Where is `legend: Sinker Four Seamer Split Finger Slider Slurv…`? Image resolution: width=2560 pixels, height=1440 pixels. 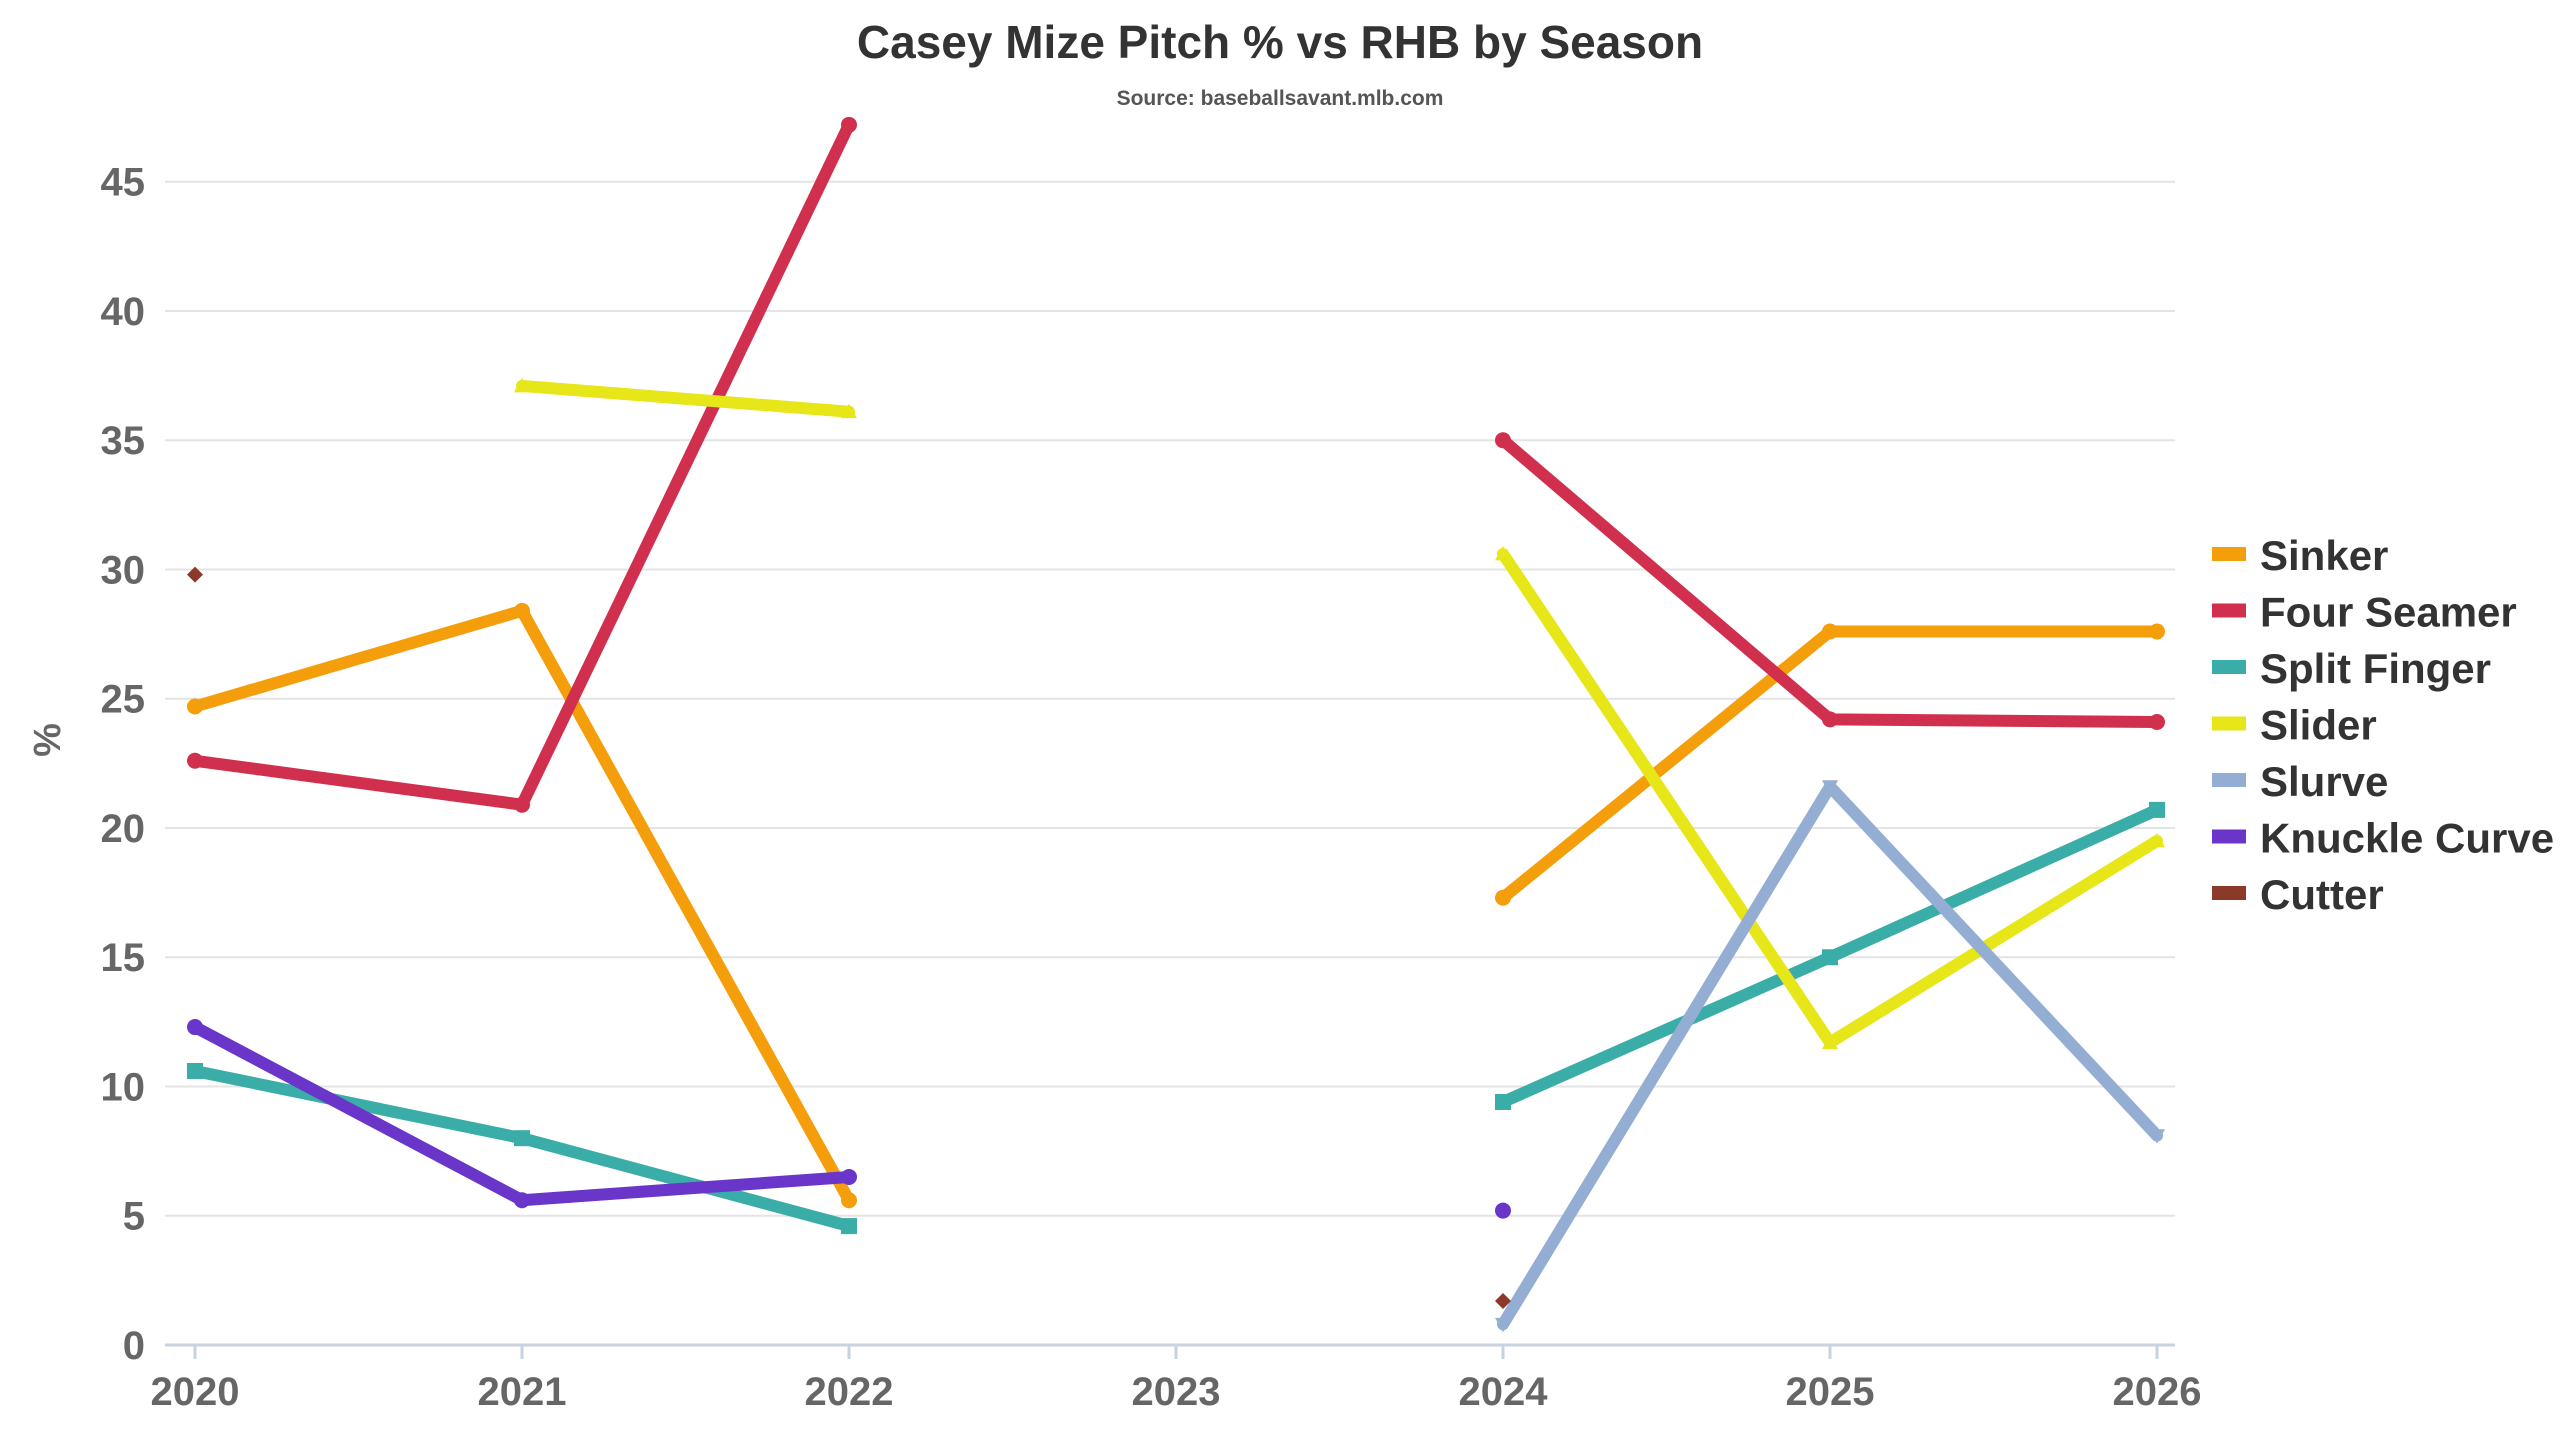
legend: Sinker Four Seamer Split Finger Slider Slurv… is located at coordinates (2383, 725).